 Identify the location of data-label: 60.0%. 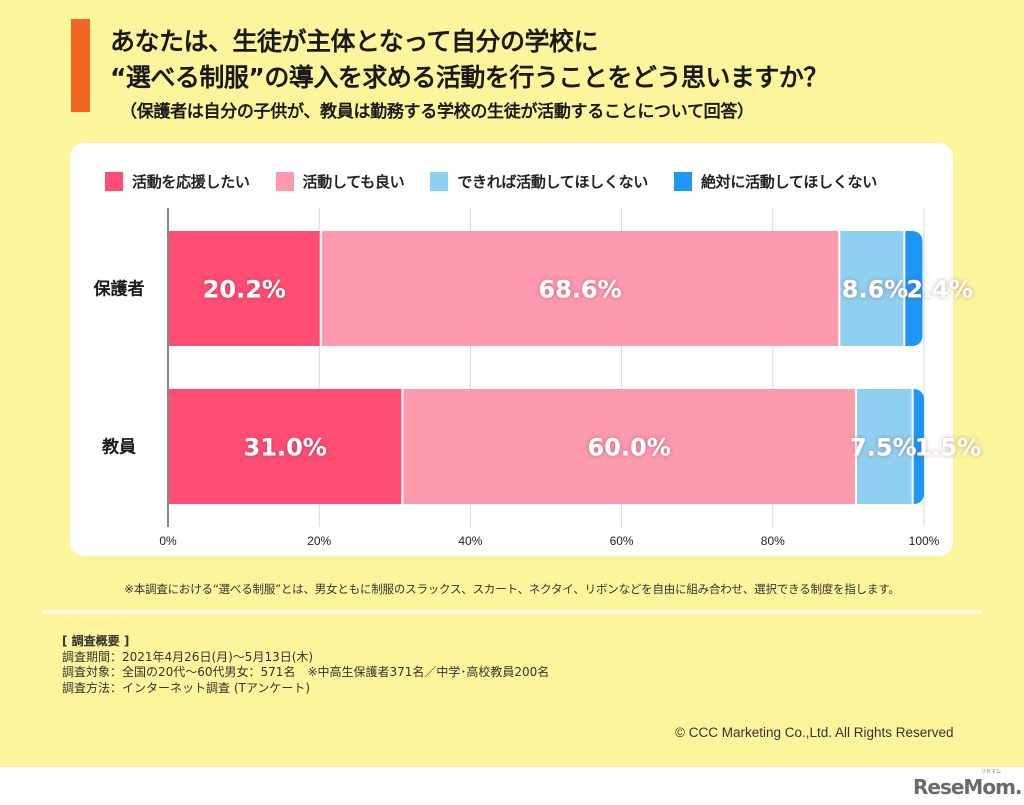
(629, 448).